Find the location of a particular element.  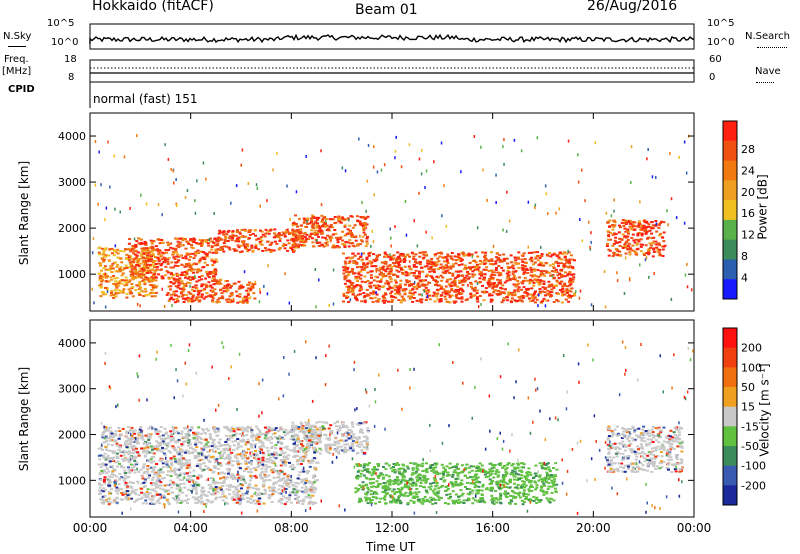

nave-dotted-line is located at coordinates (765, 82).